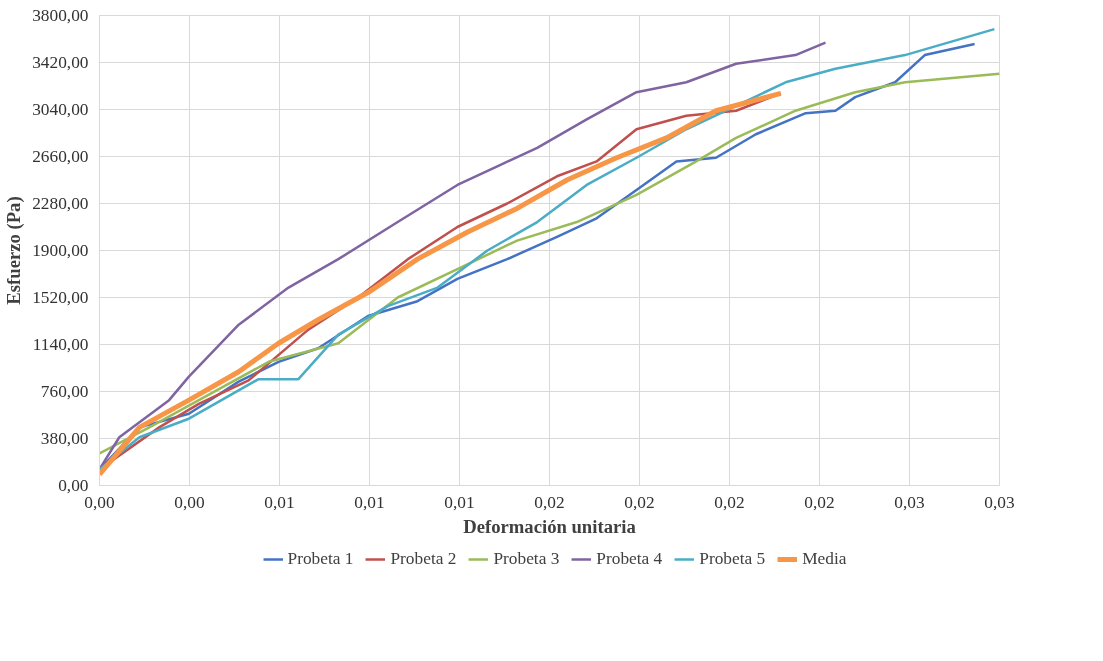 This screenshot has width=1103, height=661. Describe the element at coordinates (526, 559) in the screenshot. I see `legend-label: Probeta 3` at that location.